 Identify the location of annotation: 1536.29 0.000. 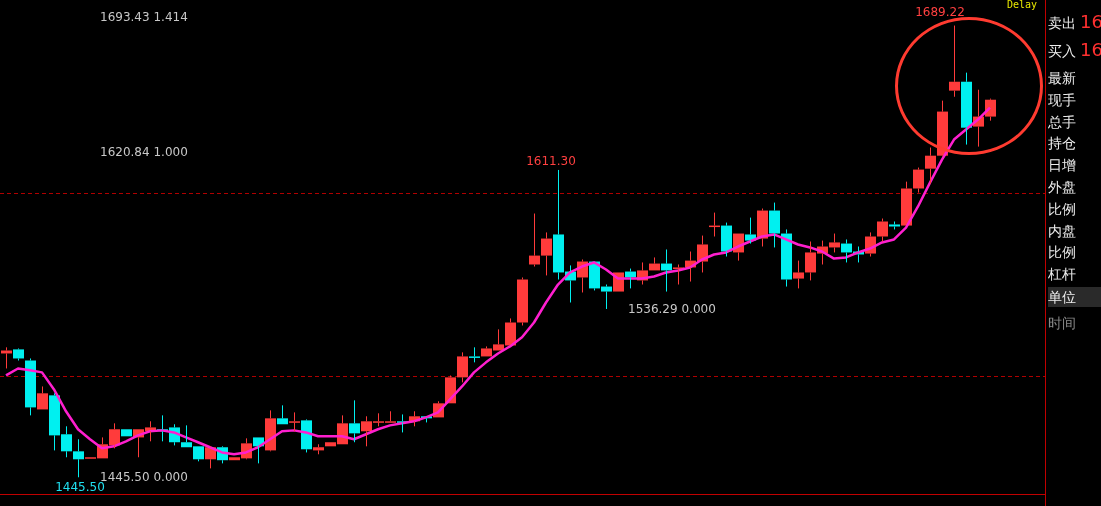
(672, 309).